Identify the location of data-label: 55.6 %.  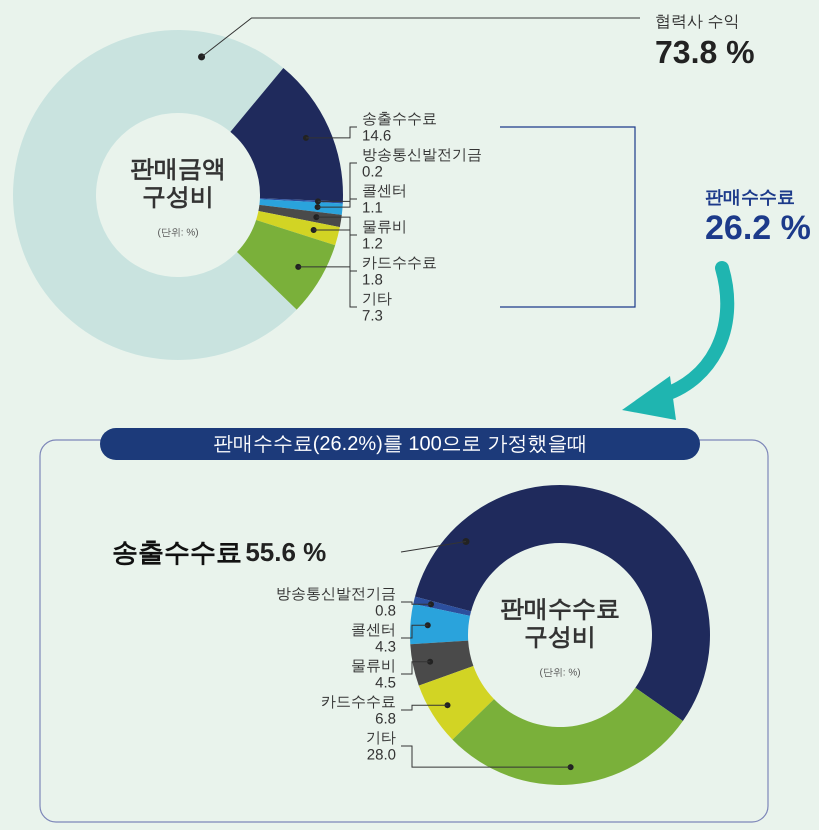
(285, 552).